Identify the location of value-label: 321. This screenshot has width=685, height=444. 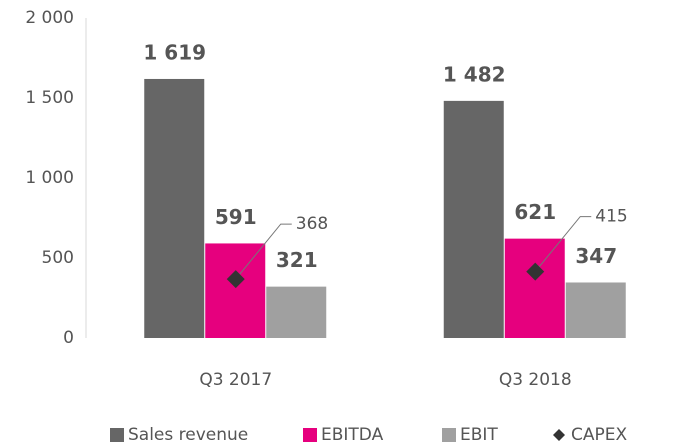
(297, 260).